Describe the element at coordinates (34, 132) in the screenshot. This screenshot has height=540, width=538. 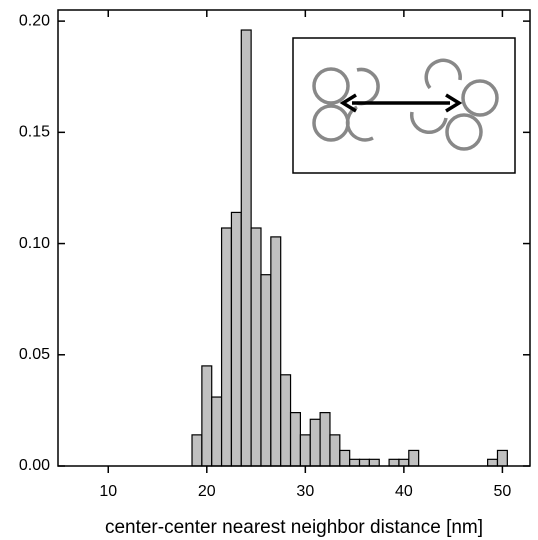
I see `y-tick-label: 0.15` at that location.